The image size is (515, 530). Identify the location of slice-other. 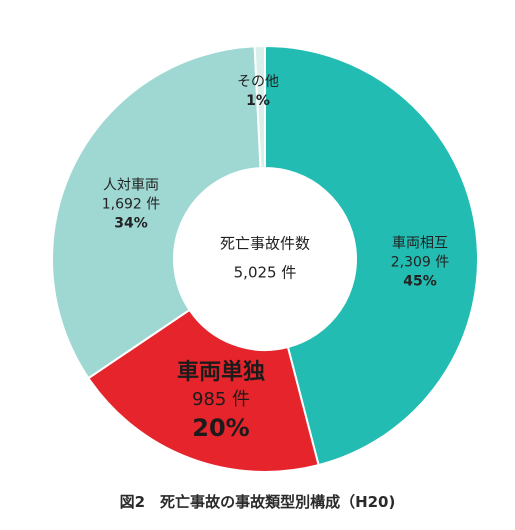
(259, 107).